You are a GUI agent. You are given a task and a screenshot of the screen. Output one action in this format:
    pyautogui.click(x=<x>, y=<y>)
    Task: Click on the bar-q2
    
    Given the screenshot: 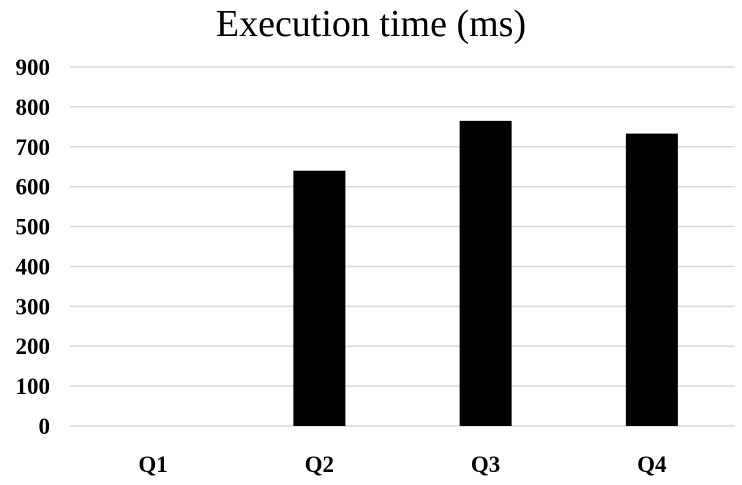 What is the action you would take?
    pyautogui.click(x=319, y=298)
    